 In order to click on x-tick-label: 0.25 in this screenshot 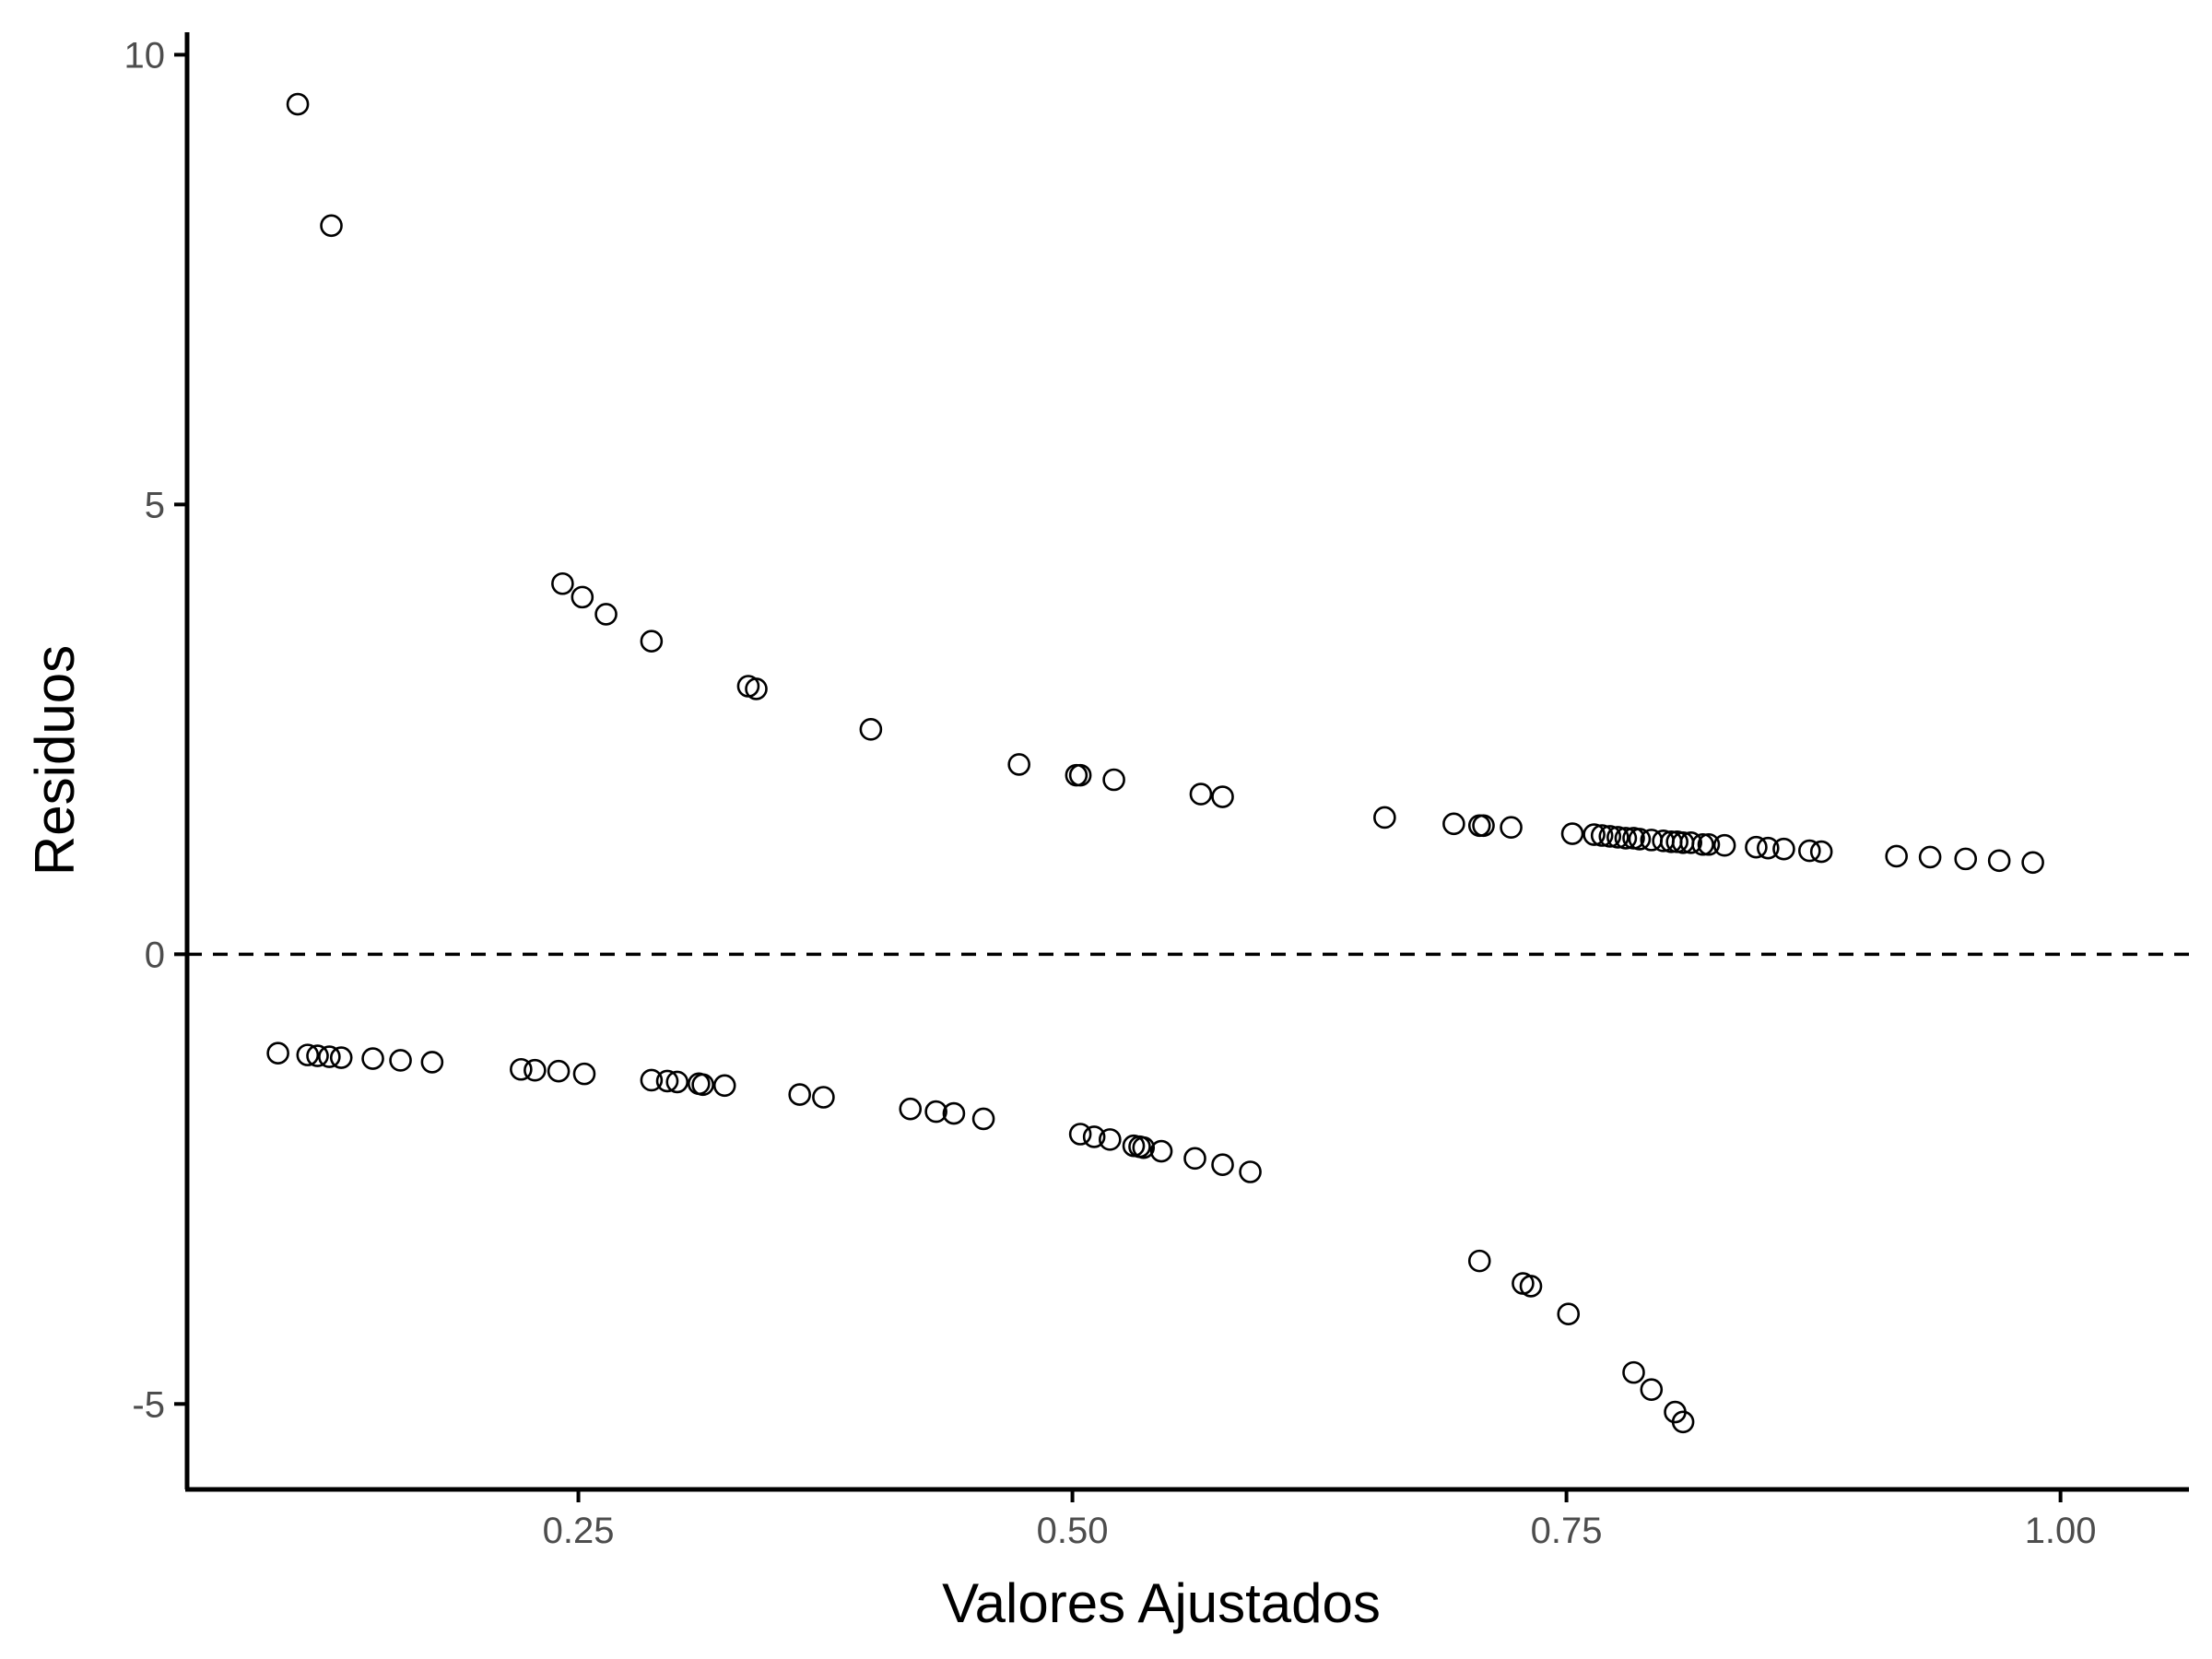, I will do `click(579, 1531)`.